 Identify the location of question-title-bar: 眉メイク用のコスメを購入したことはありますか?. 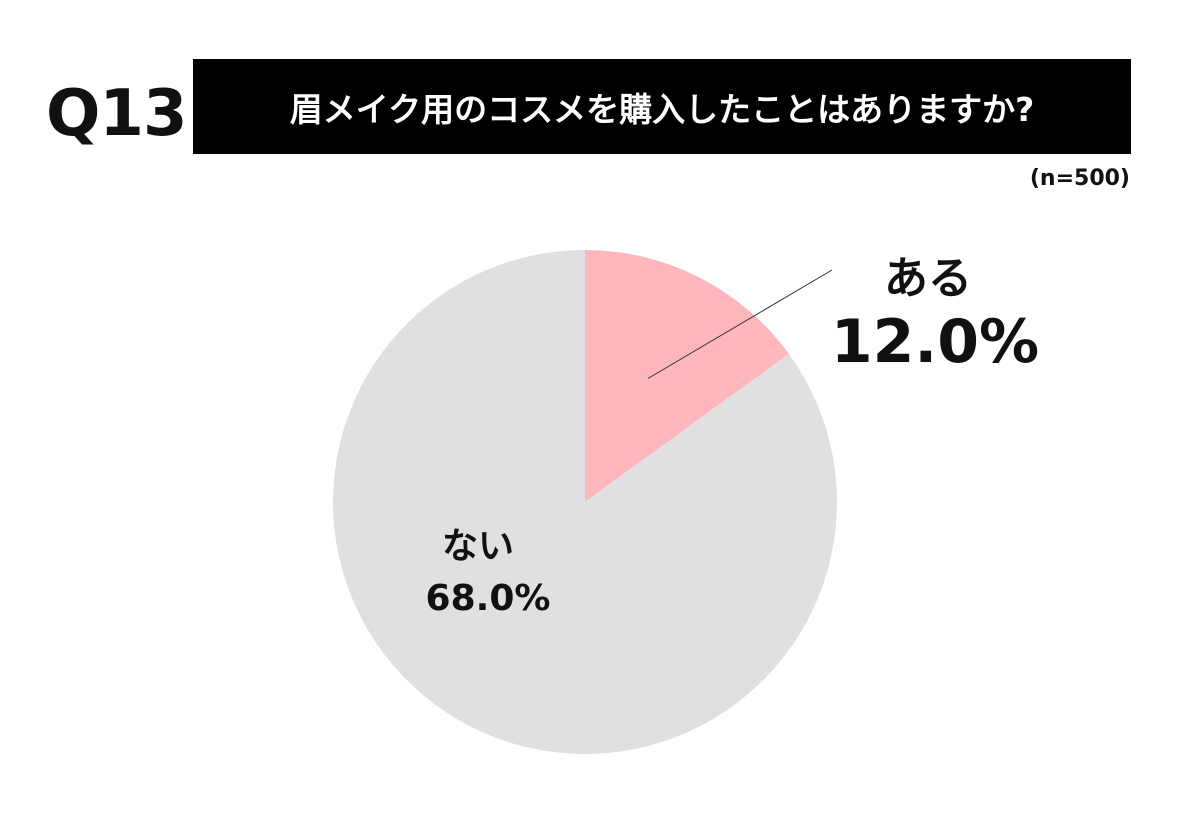
(662, 106).